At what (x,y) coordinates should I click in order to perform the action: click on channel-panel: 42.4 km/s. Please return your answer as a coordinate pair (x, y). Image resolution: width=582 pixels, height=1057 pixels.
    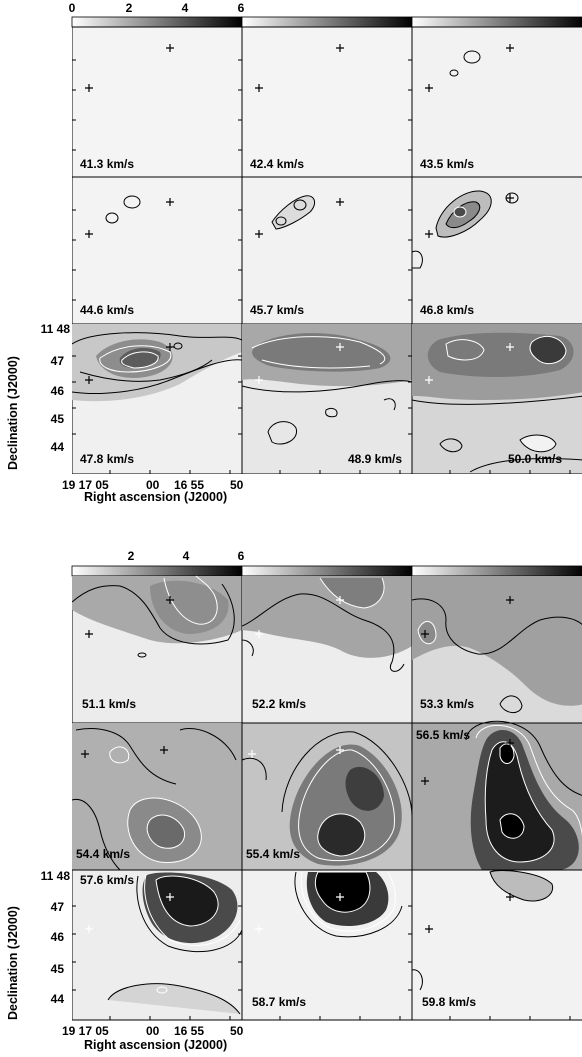
    Looking at the image, I should click on (327, 102).